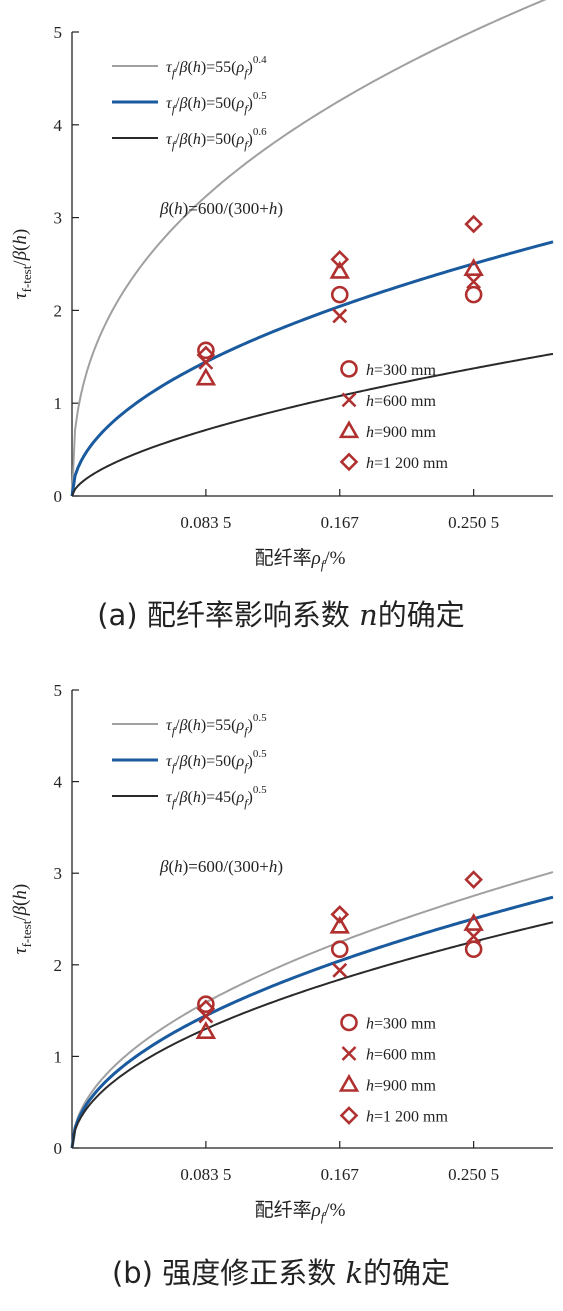  I want to click on legend-curve-label: τf/β(h)=55(ρf)0.4, so click(216, 67).